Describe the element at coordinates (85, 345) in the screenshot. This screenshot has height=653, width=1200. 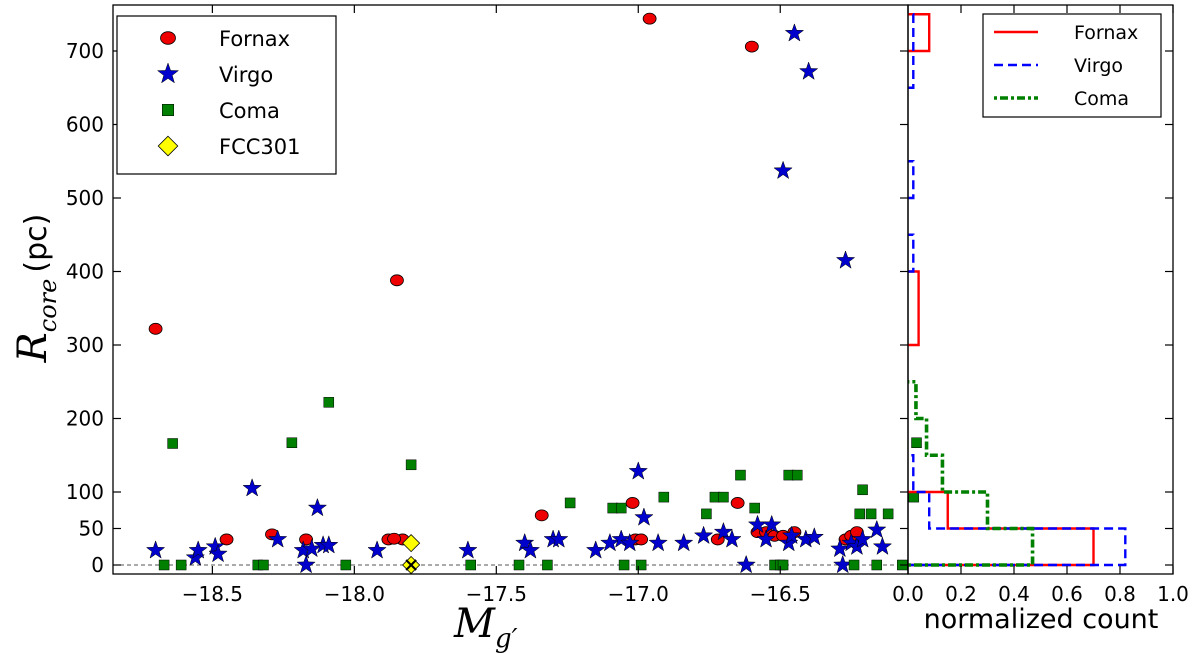
I see `scatter-y-tick-label: 300` at that location.